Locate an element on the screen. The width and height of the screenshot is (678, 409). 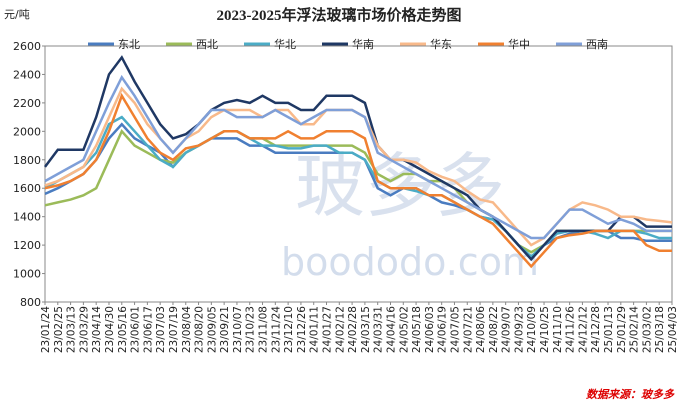
x-tick-label: 24/07/21 is located at coordinates (468, 329).